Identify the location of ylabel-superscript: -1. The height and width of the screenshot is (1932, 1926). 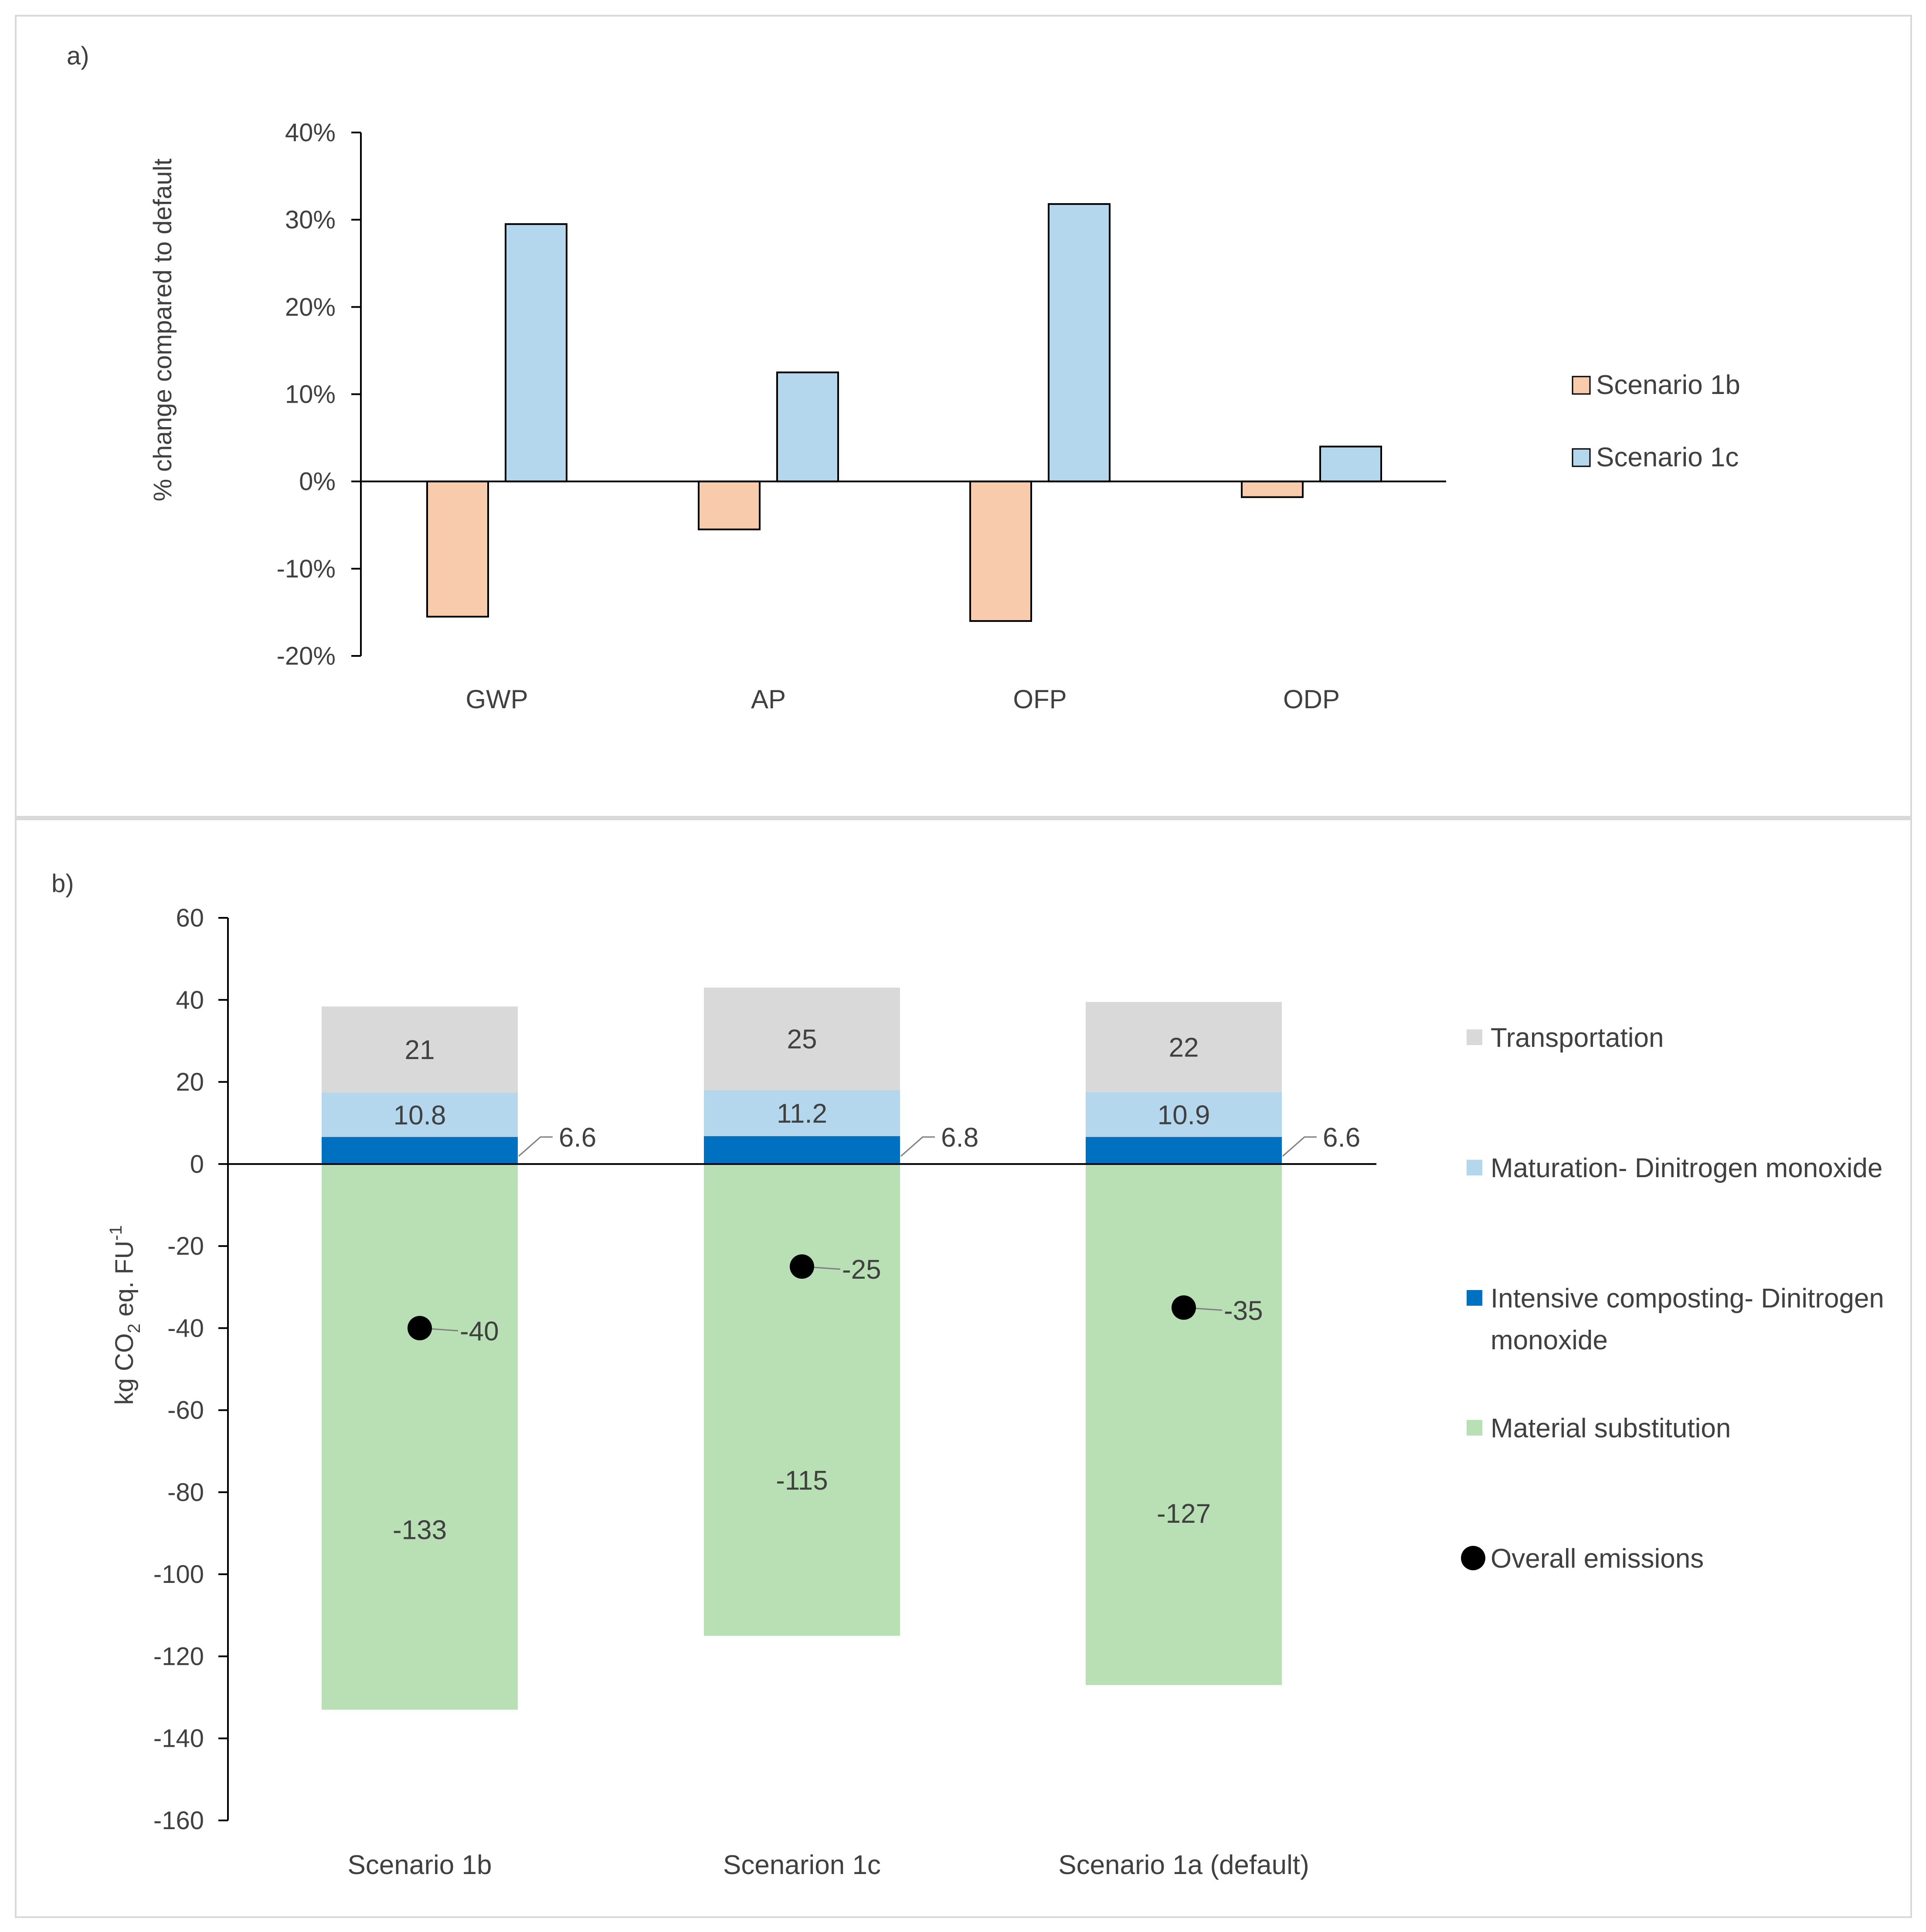
(116, 1233).